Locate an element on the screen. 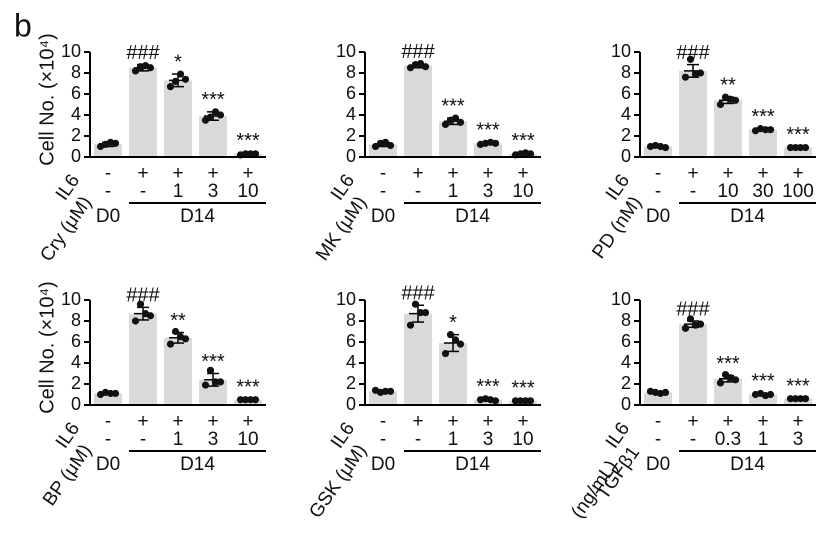 The image size is (828, 544). row-label: GSK (μM) is located at coordinates (338, 482).